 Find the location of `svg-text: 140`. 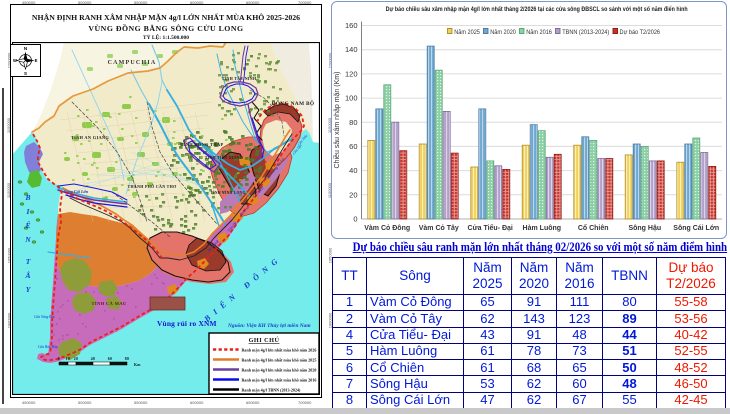

svg-text: 140 is located at coordinates (351, 49).